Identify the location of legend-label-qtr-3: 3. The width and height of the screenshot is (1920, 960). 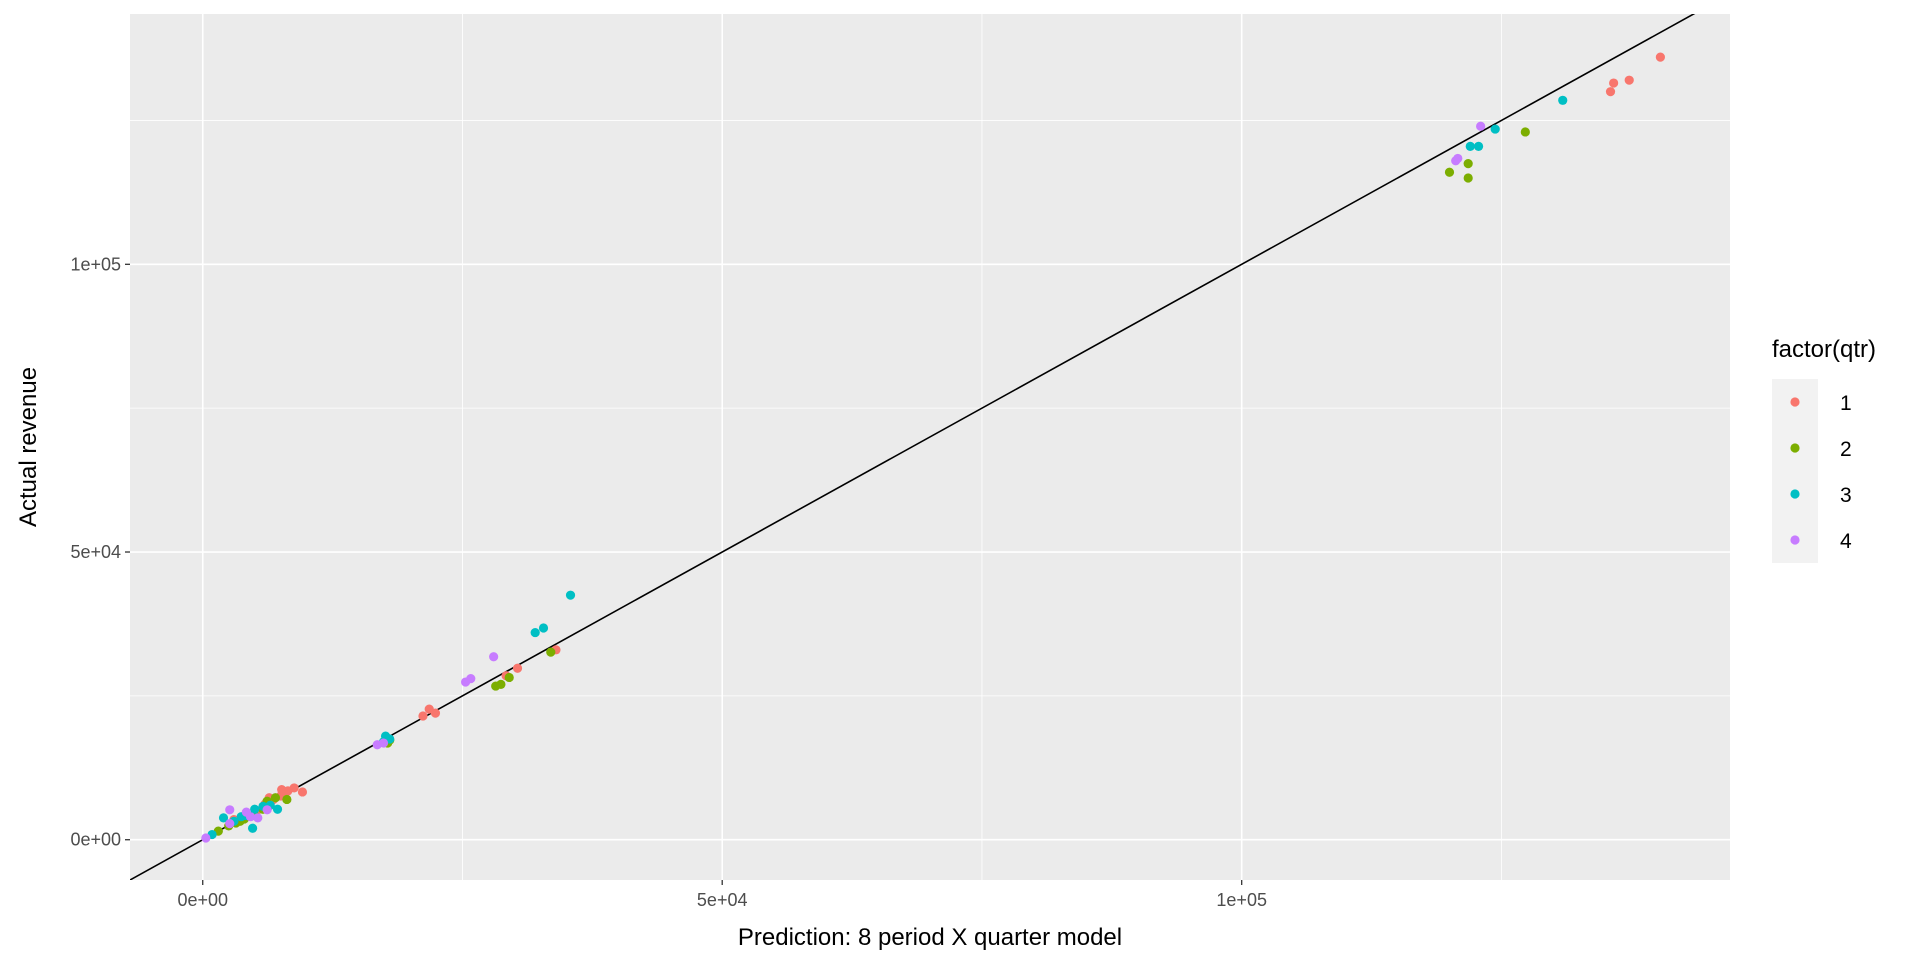
(1846, 495).